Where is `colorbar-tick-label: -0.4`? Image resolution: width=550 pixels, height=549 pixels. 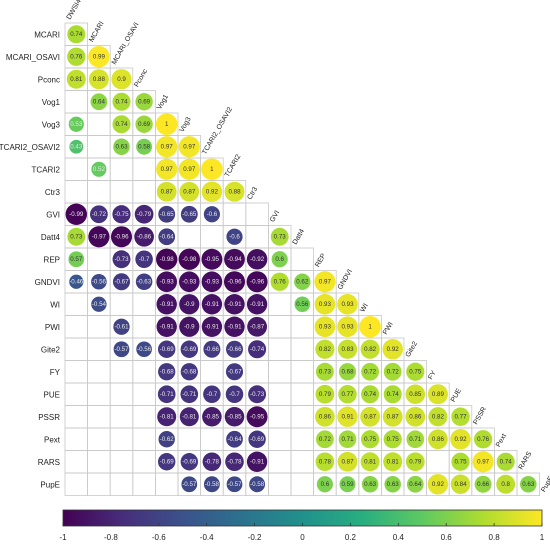 colorbar-tick-label: -0.4 is located at coordinates (207, 537).